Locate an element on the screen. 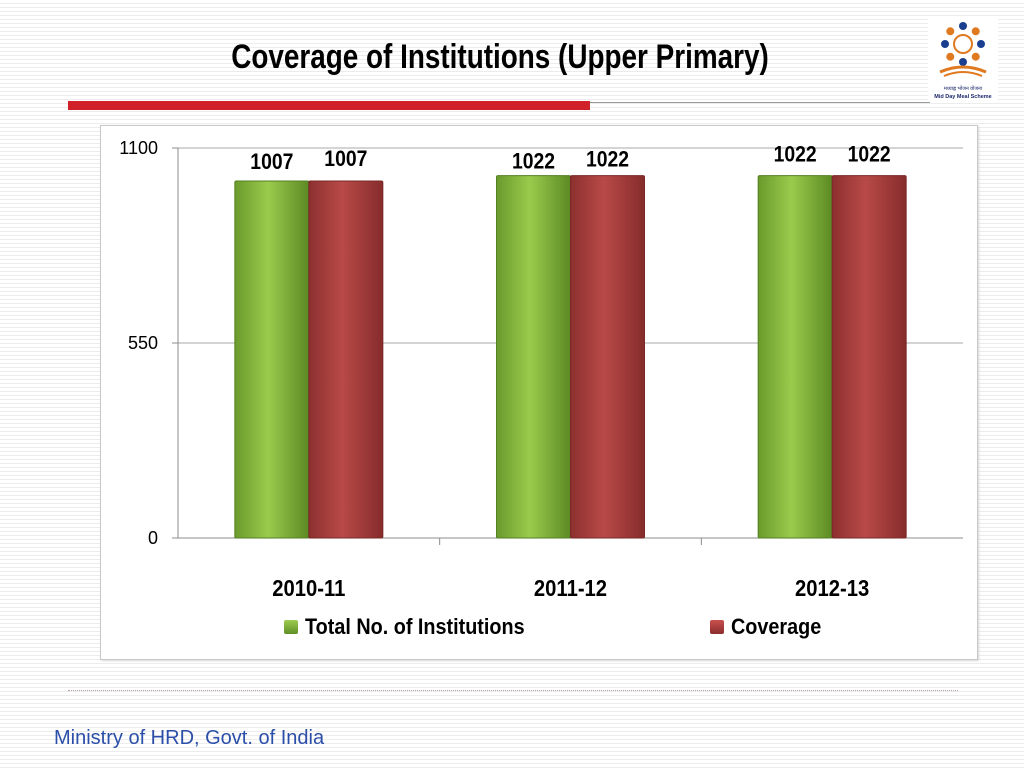 The height and width of the screenshot is (768, 1024). mid-day-meal-emblem-icon is located at coordinates (963, 49).